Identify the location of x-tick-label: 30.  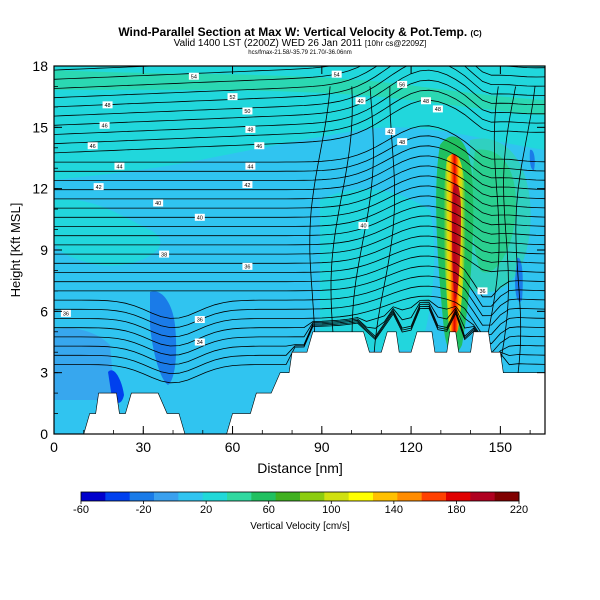
(143, 447).